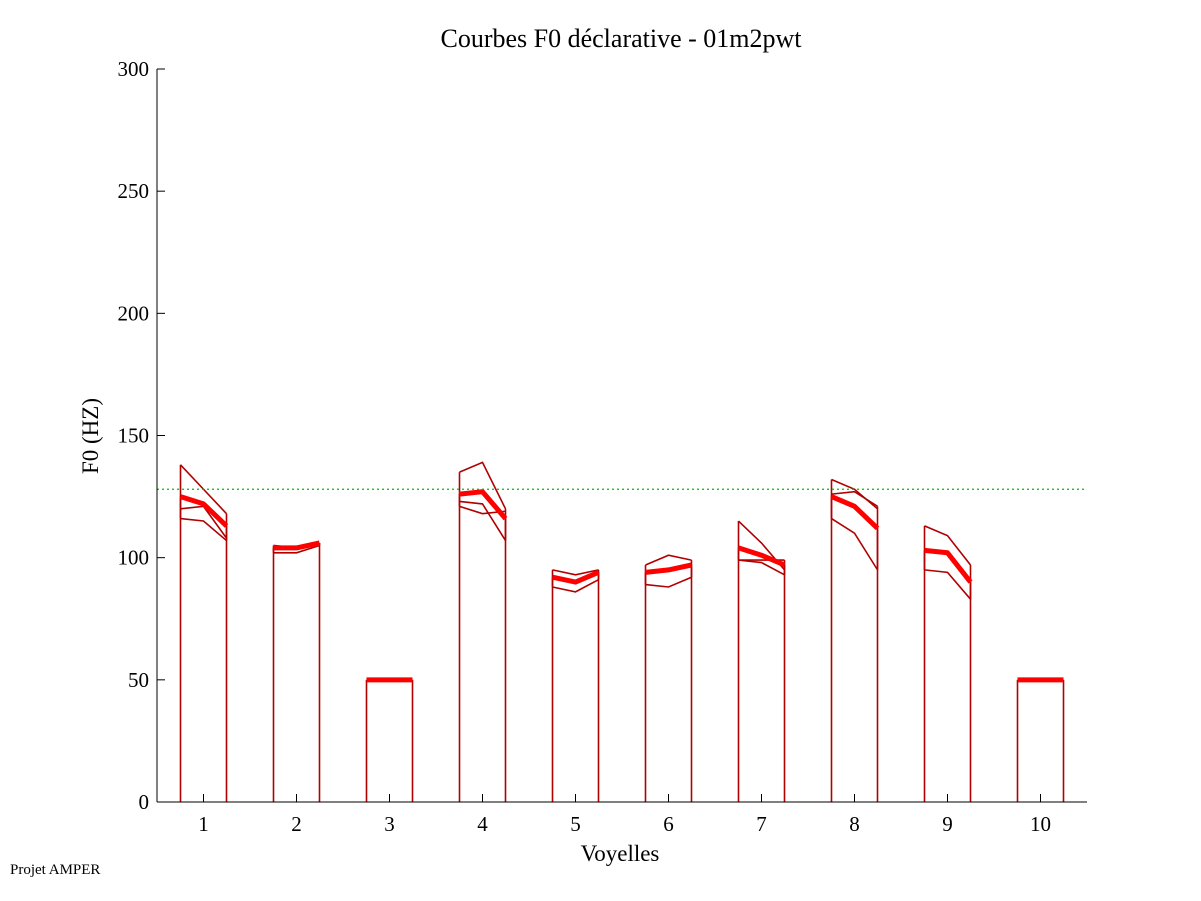 The height and width of the screenshot is (901, 1201). I want to click on y-tick-label-200: 200, so click(134, 313).